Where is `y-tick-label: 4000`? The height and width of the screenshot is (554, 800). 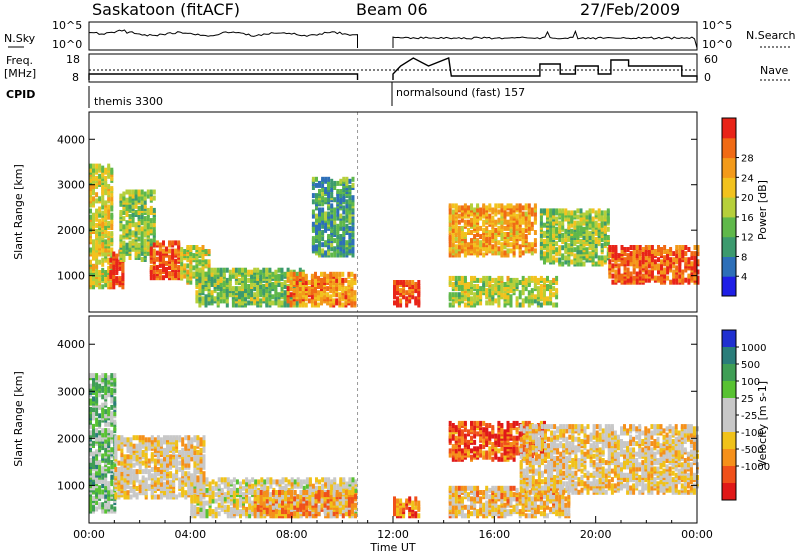
y-tick-label: 4000 is located at coordinates (71, 139).